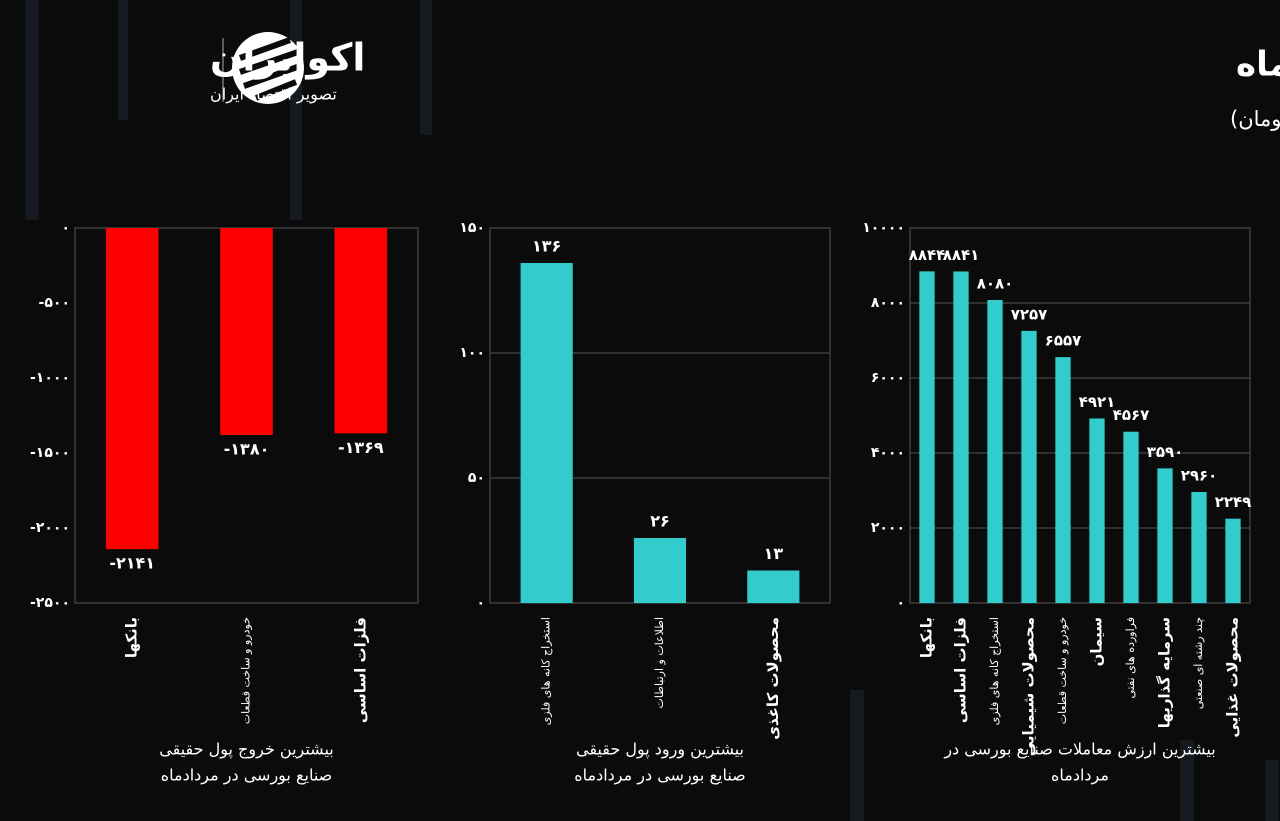 This screenshot has height=821, width=1280. Describe the element at coordinates (1131, 415) in the screenshot. I see `value-label: ۴۵۶۷` at that location.